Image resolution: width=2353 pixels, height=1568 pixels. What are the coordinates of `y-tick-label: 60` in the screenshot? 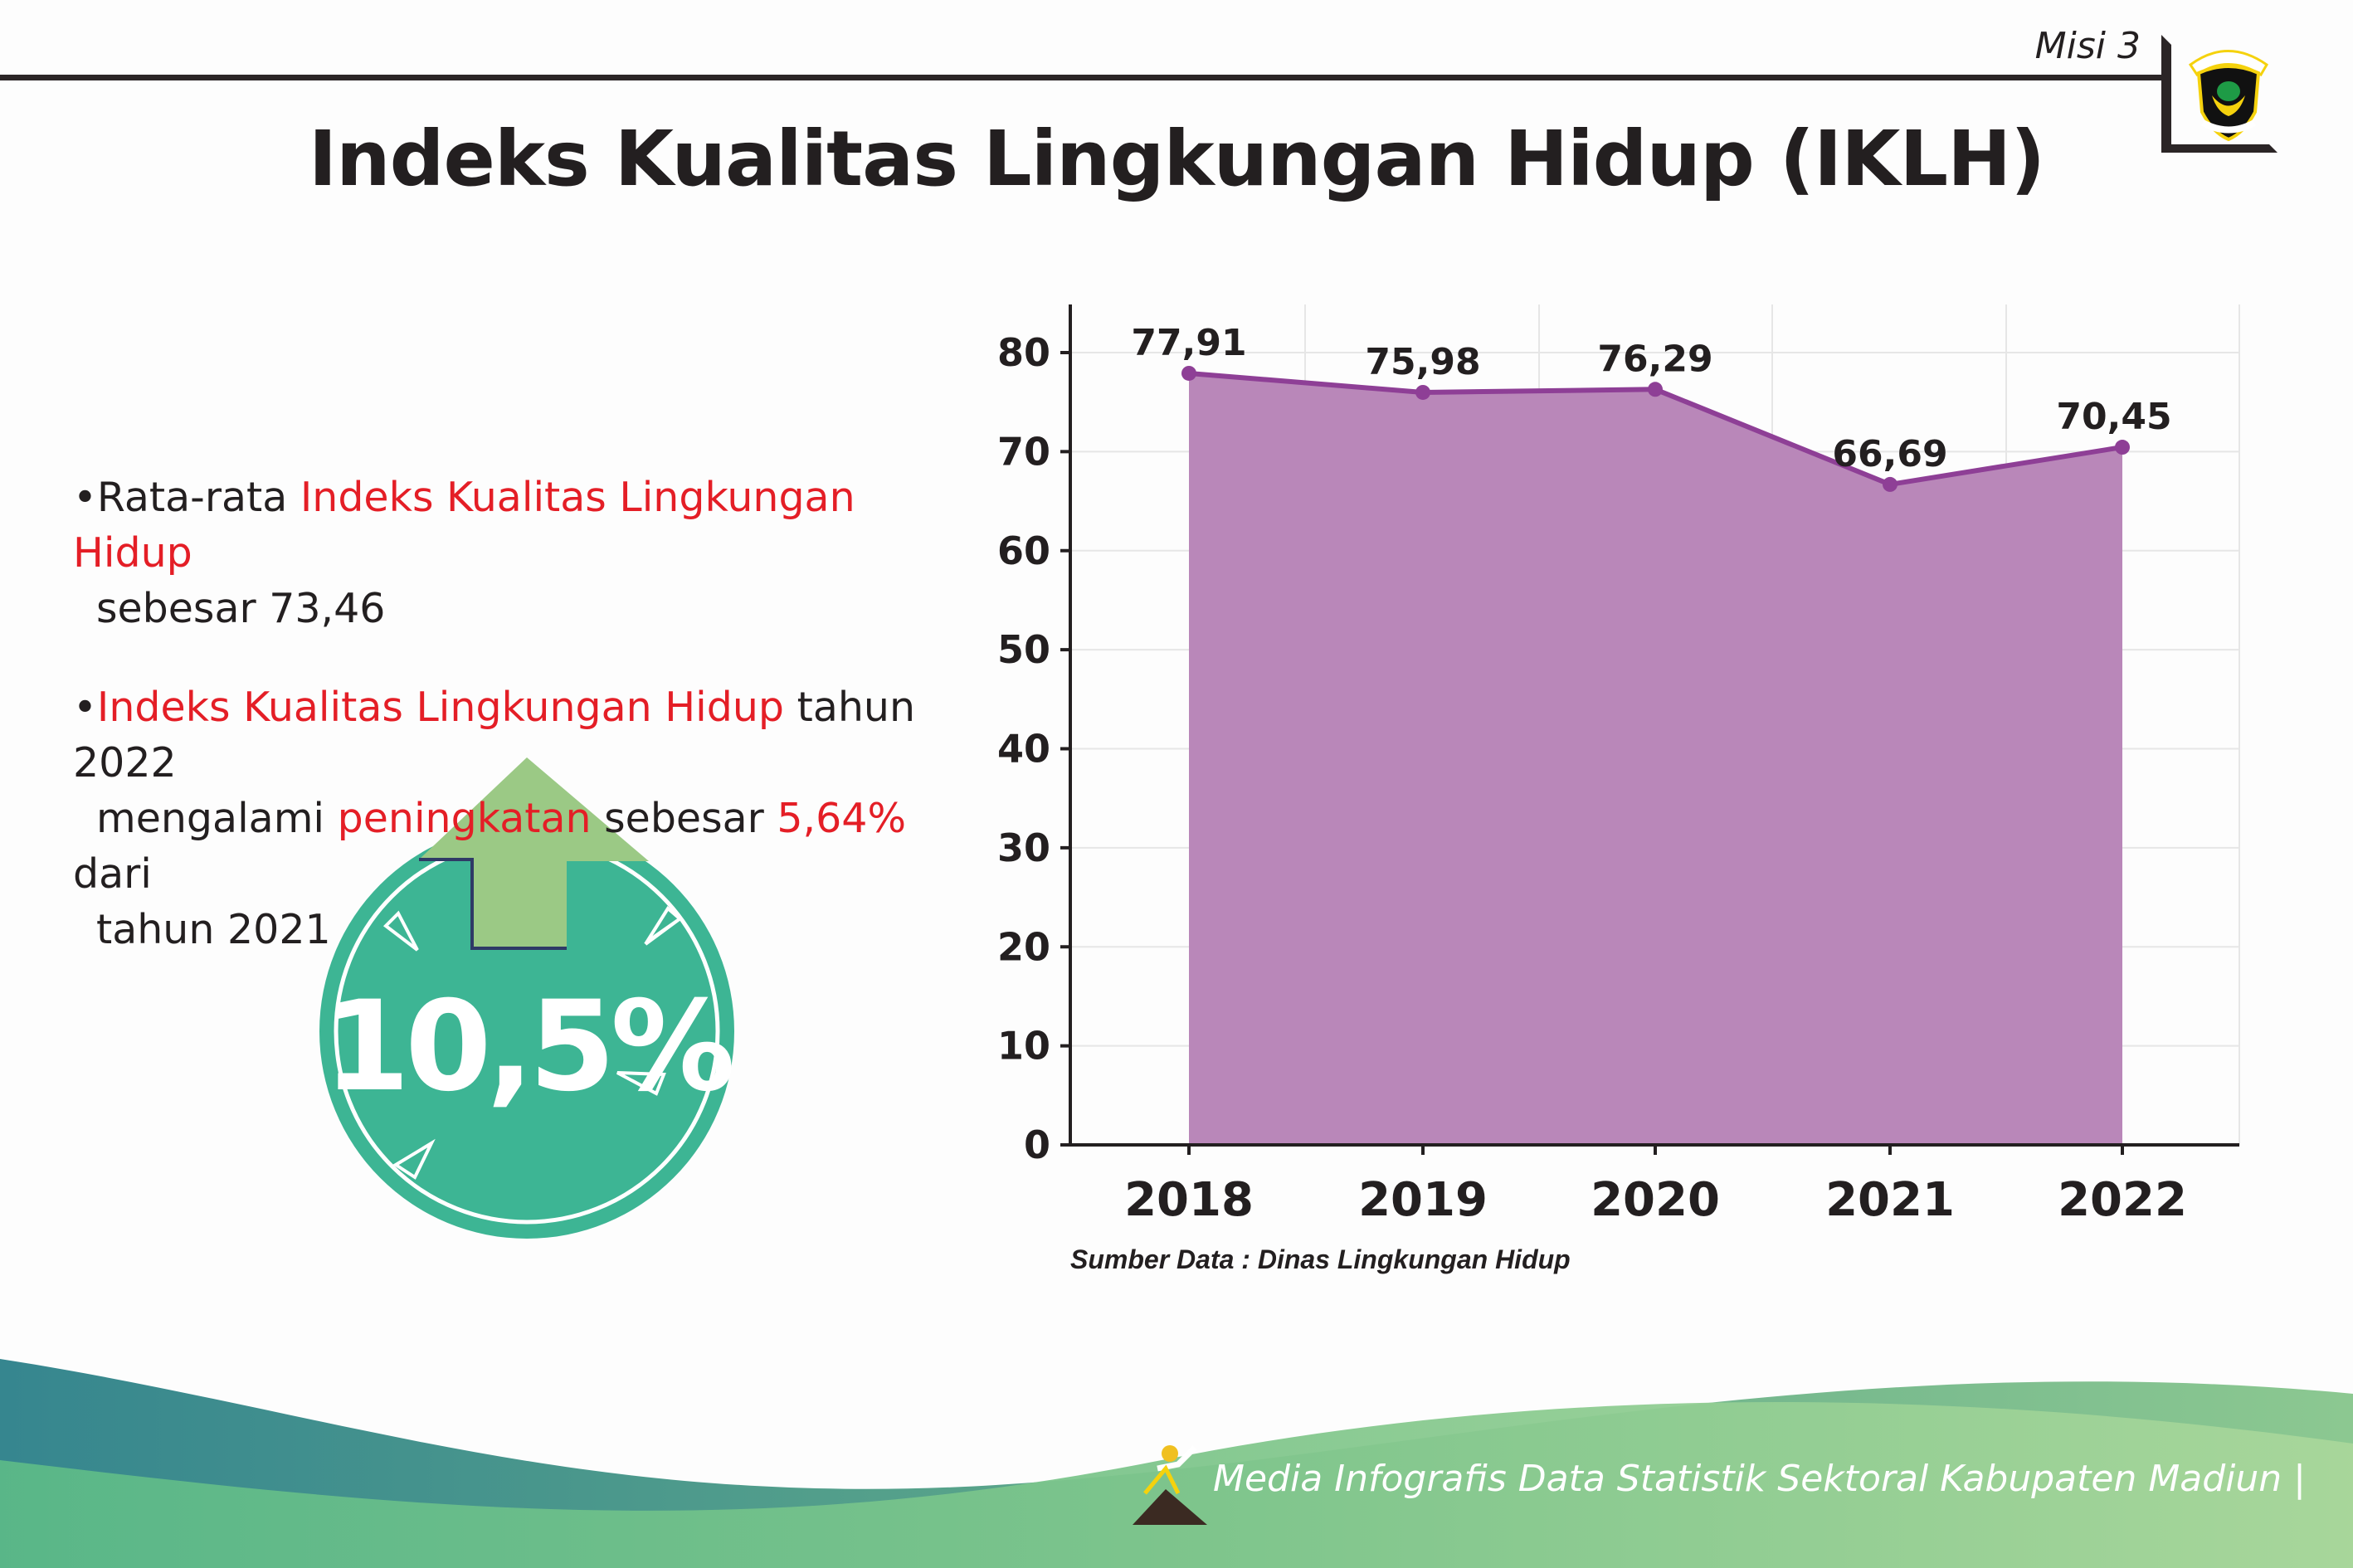 It's located at (1023, 550).